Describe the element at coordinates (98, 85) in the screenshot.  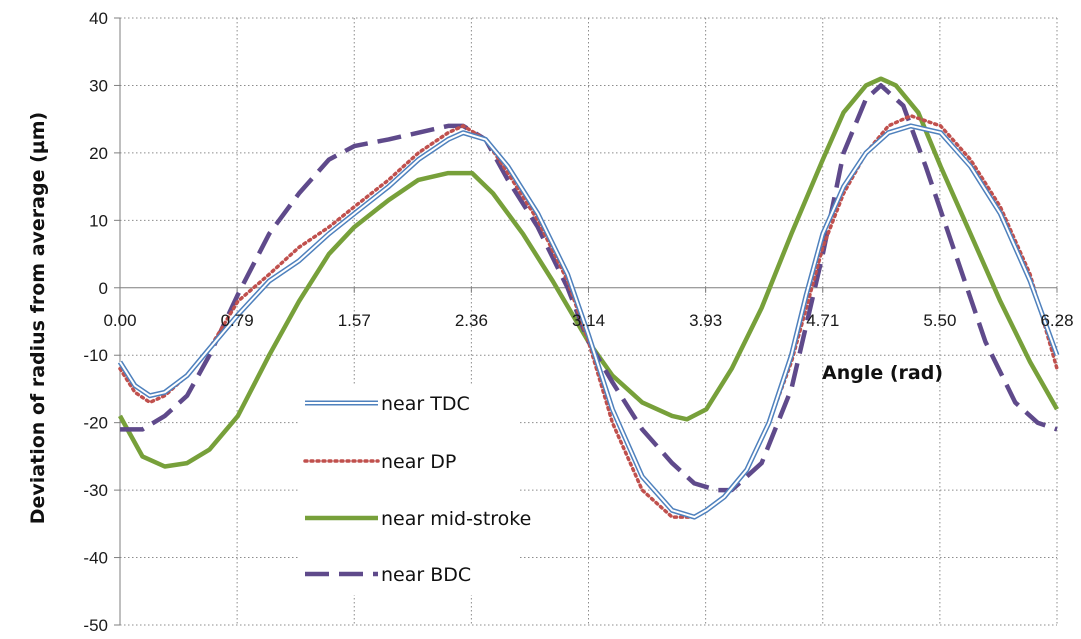
I see `y-tick-label: 30` at that location.